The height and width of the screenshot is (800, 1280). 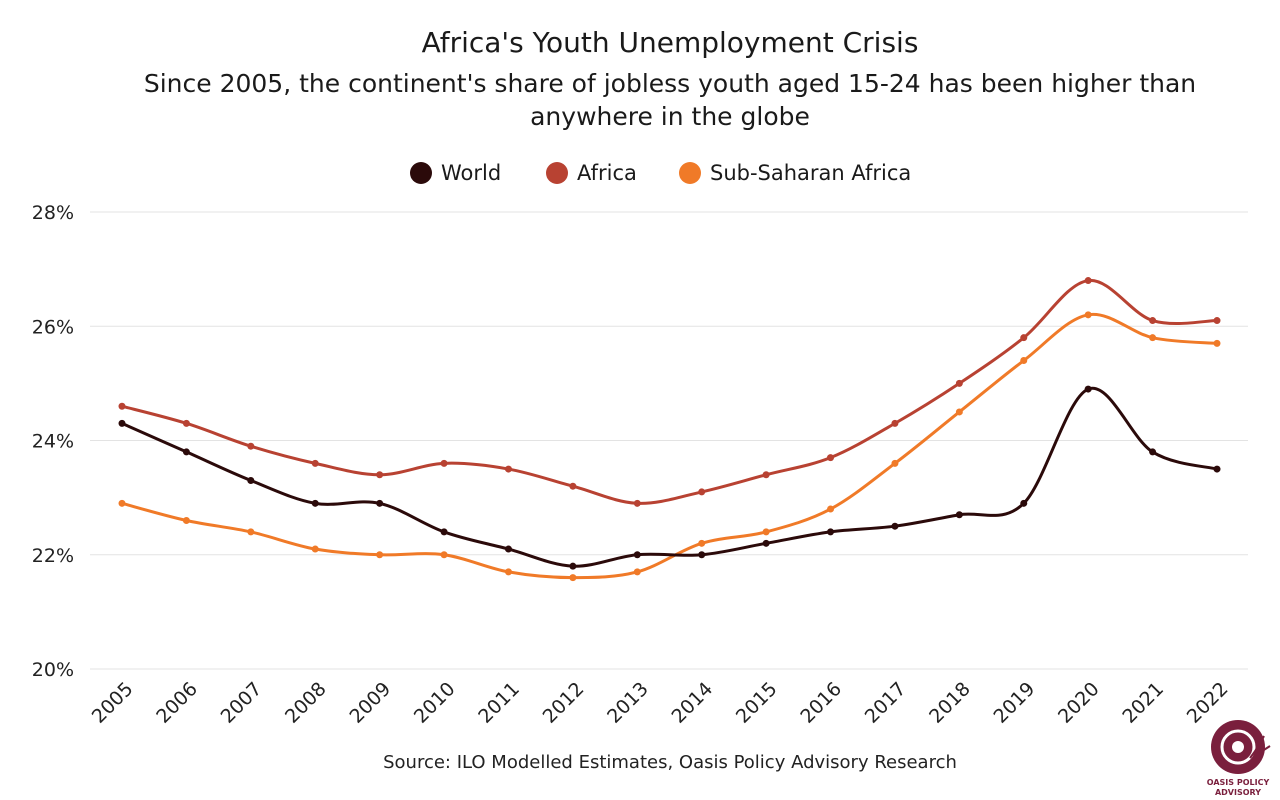 I want to click on x-tick-label: 2022, so click(x=1208, y=703).